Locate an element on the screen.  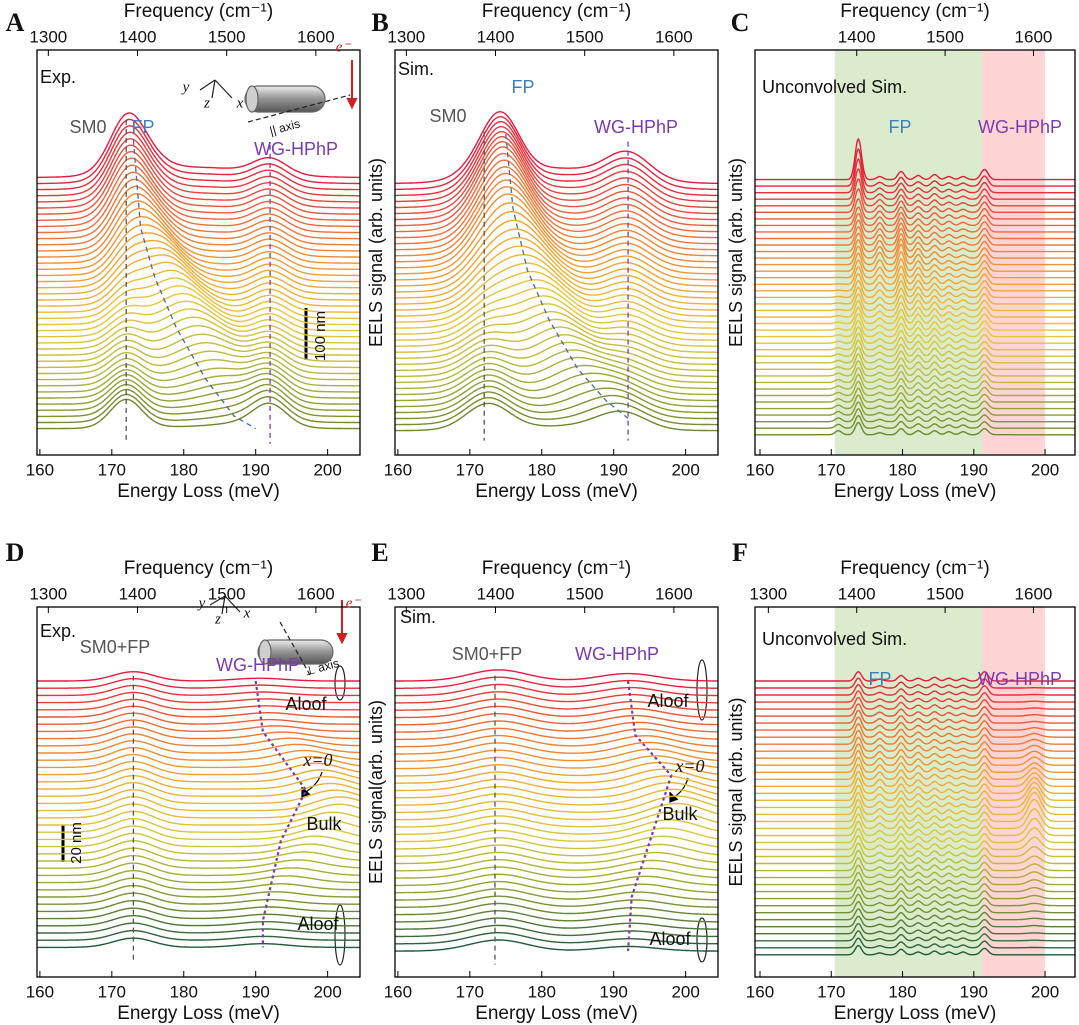
x-tick-label: 200 is located at coordinates (685, 469).